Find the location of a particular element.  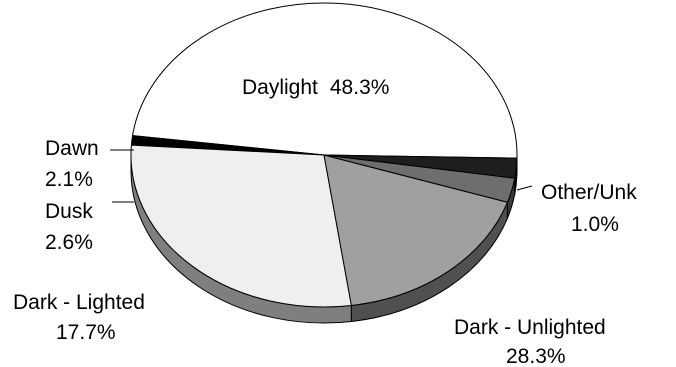

pie-slice-dark-unlighted is located at coordinates (241, 226).